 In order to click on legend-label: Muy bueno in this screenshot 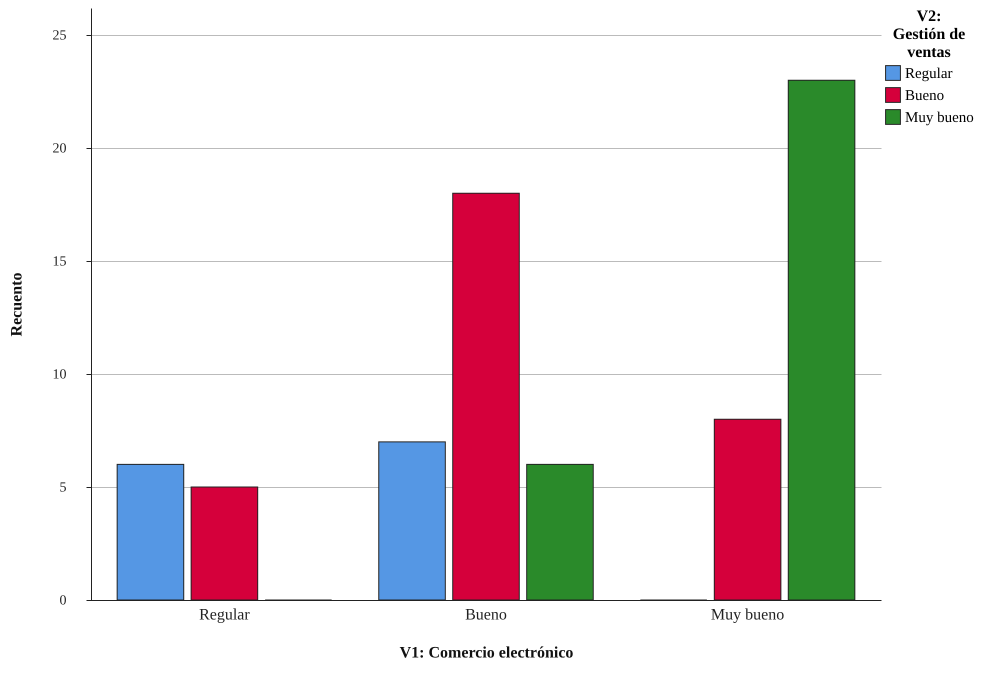, I will do `click(939, 118)`.